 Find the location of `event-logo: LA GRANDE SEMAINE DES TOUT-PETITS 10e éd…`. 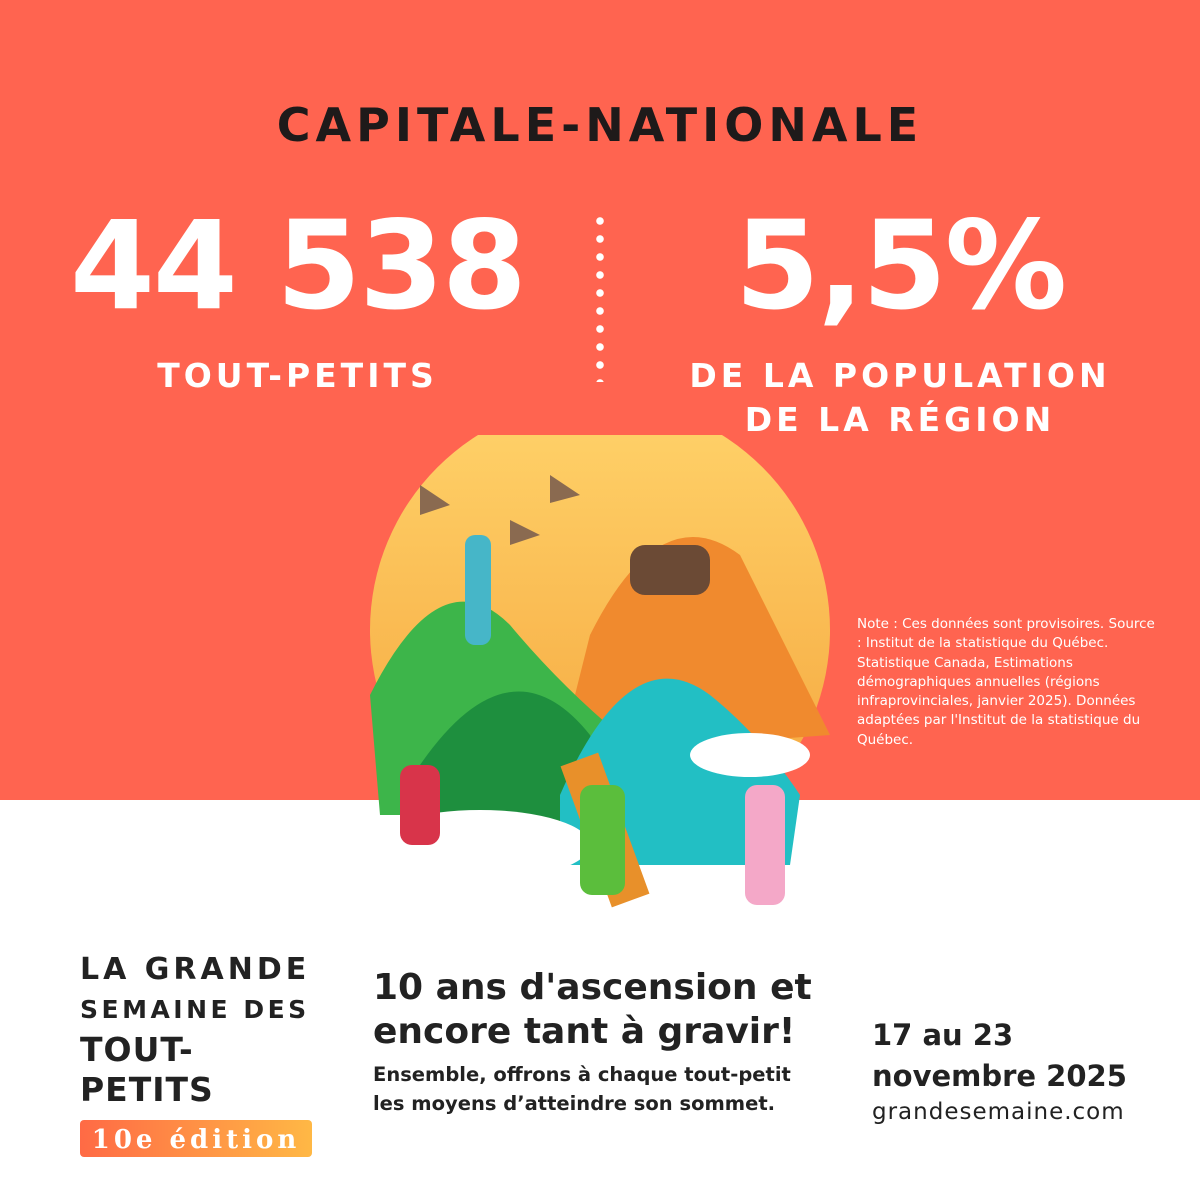

event-logo: LA GRANDE SEMAINE DES TOUT-PETITS 10e éd… is located at coordinates (196, 1053).